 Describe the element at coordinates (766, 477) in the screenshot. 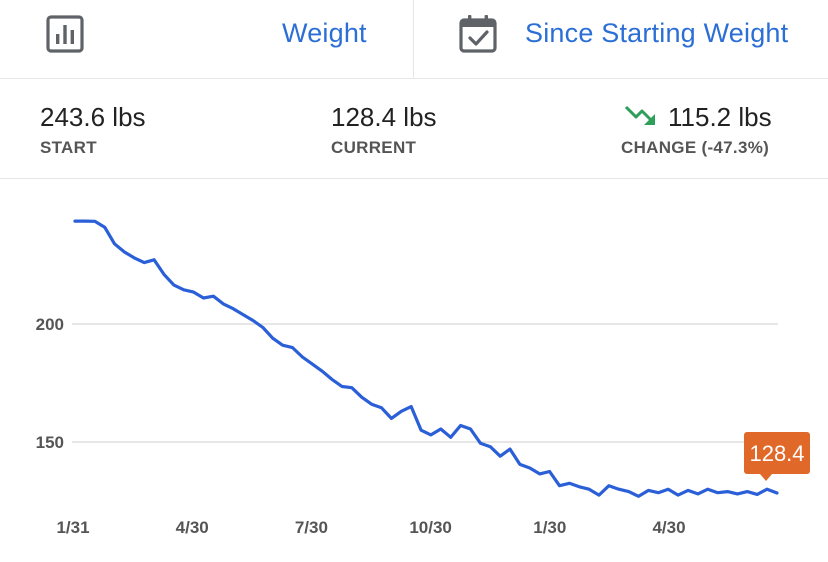

I see `badge-pointer` at that location.